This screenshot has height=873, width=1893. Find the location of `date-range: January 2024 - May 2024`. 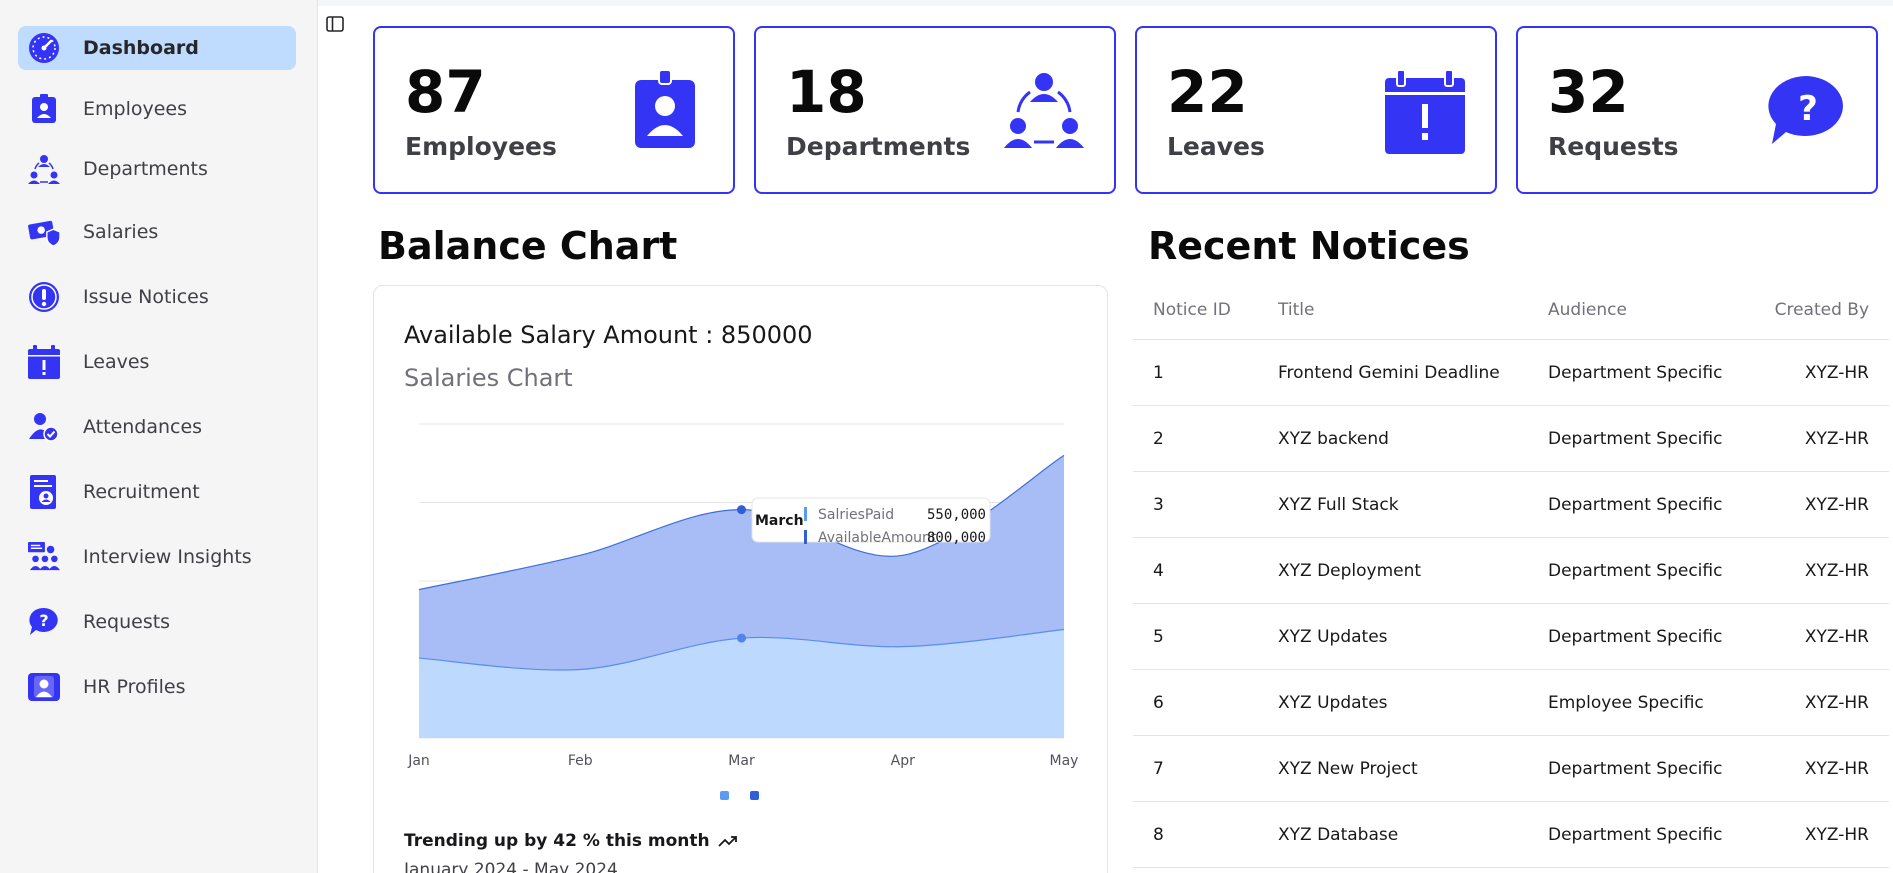

date-range: January 2024 - May 2024 is located at coordinates (511, 866).